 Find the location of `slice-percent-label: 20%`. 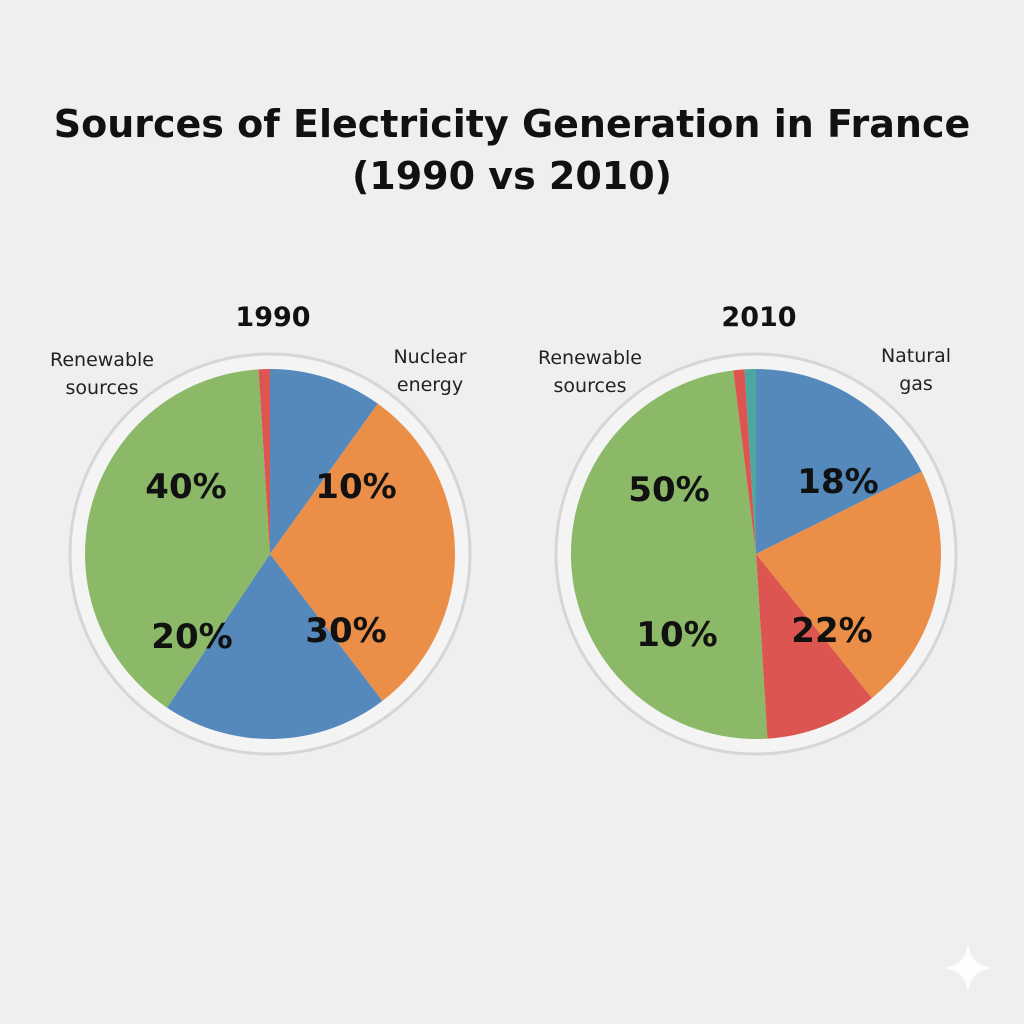

slice-percent-label: 20% is located at coordinates (191, 637).